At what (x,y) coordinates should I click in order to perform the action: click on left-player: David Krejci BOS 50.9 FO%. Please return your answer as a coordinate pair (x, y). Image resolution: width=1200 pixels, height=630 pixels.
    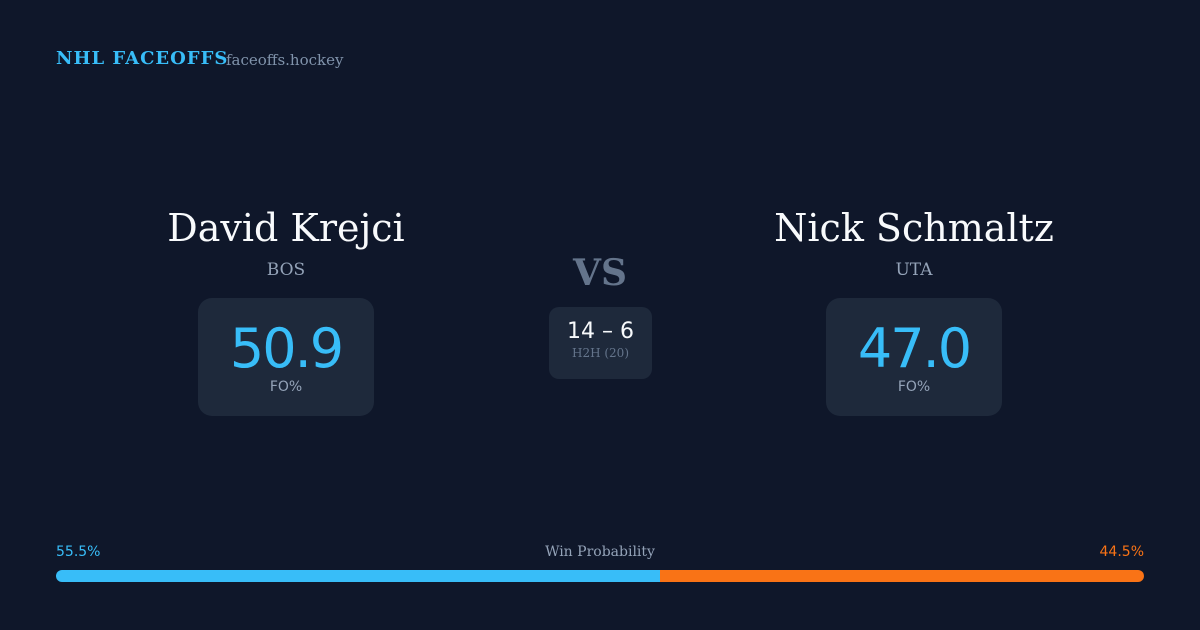
    Looking at the image, I should click on (286, 311).